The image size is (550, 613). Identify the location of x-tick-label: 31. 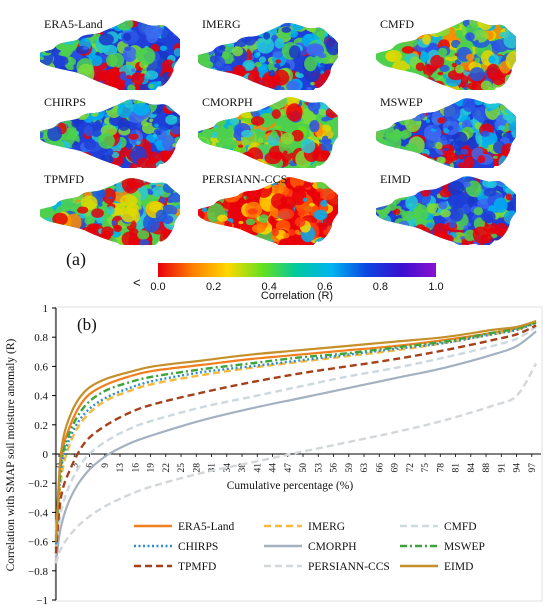
(213, 468).